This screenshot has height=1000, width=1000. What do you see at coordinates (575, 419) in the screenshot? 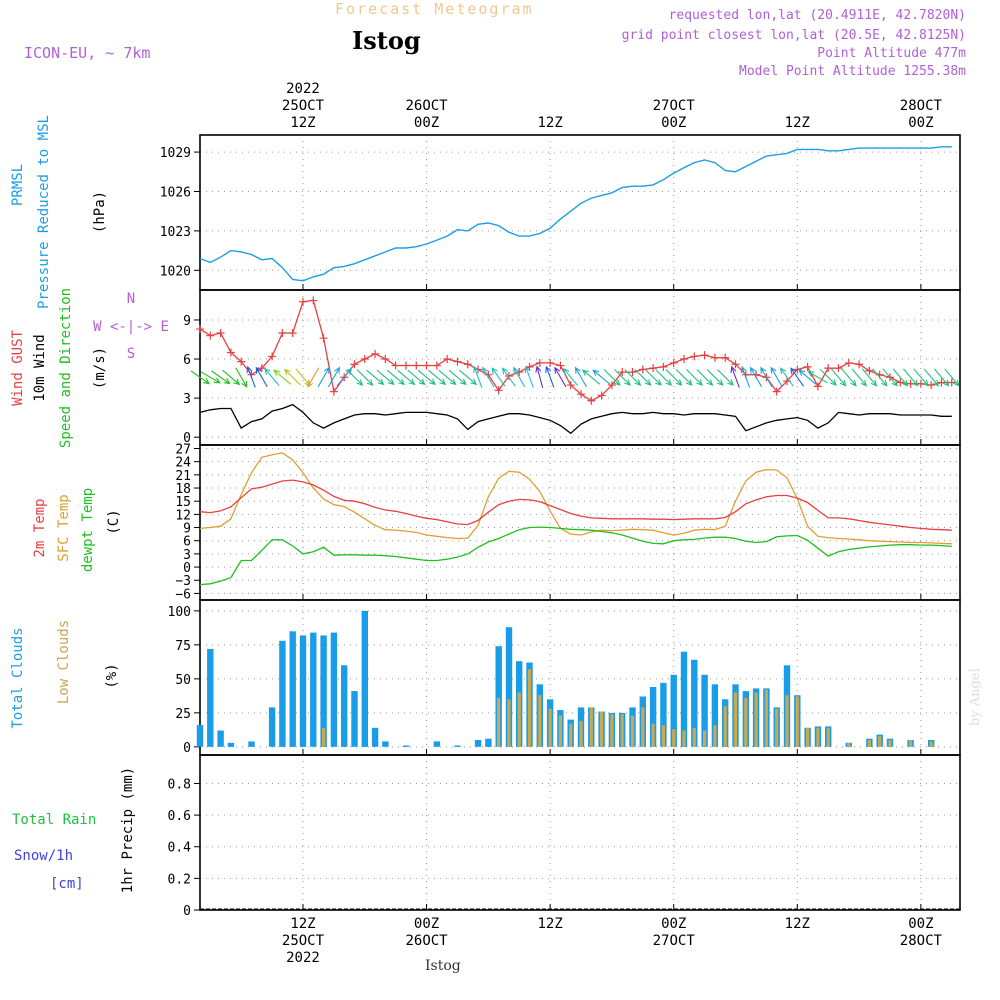
I see `wind-speed-line` at bounding box center [575, 419].